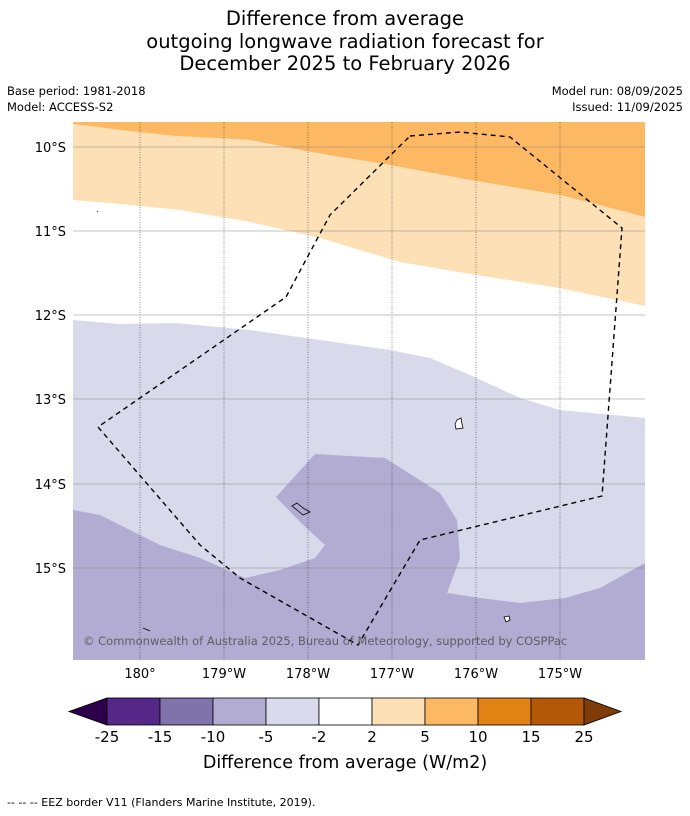 Image resolution: width=690 pixels, height=816 pixels. What do you see at coordinates (617, 91) in the screenshot?
I see `model-run: Model run: 08/09/2025` at bounding box center [617, 91].